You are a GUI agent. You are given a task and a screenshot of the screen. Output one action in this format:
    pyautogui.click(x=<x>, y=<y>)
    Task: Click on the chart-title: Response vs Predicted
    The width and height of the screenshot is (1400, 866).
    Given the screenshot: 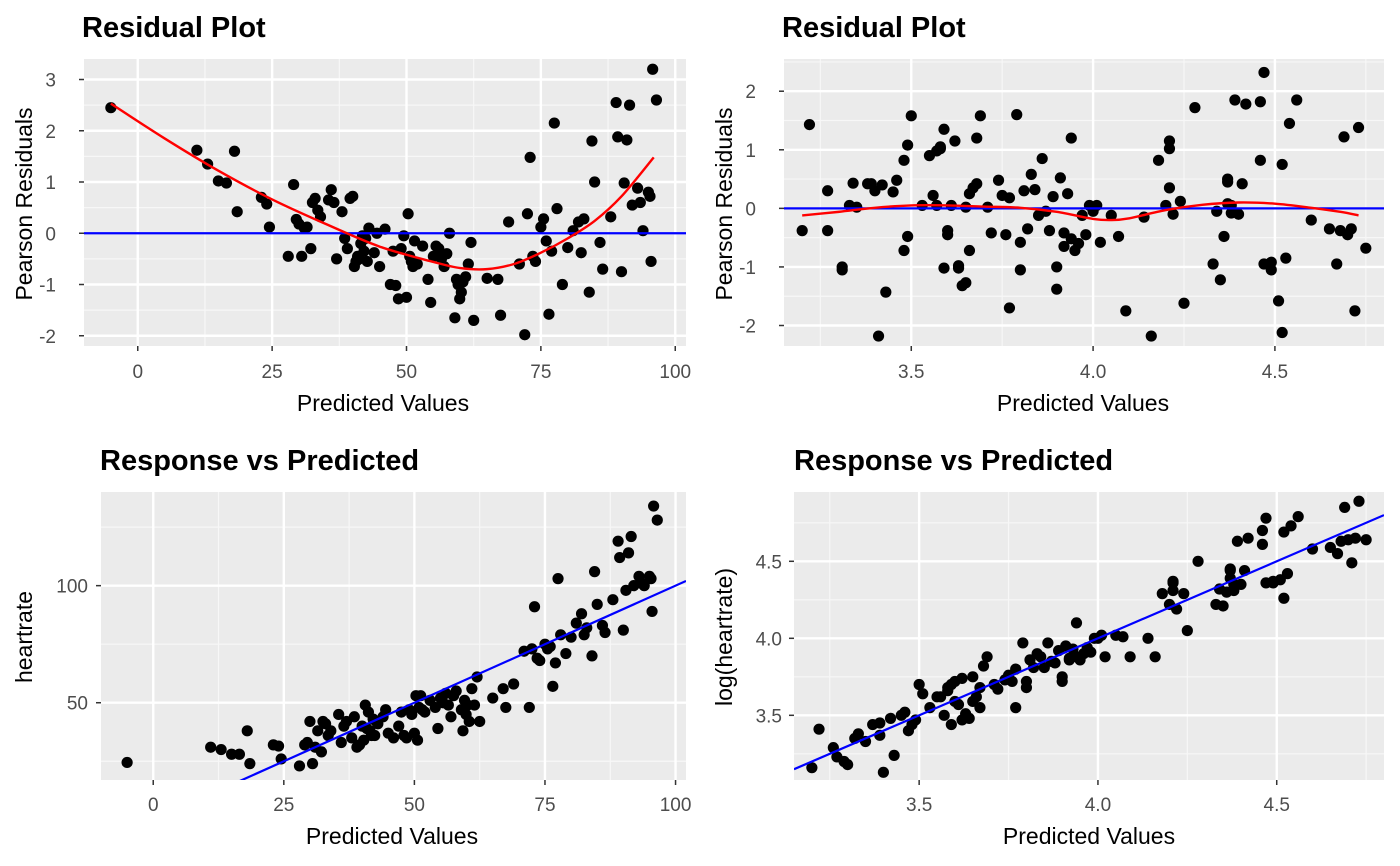 What is the action you would take?
    pyautogui.click(x=259, y=461)
    